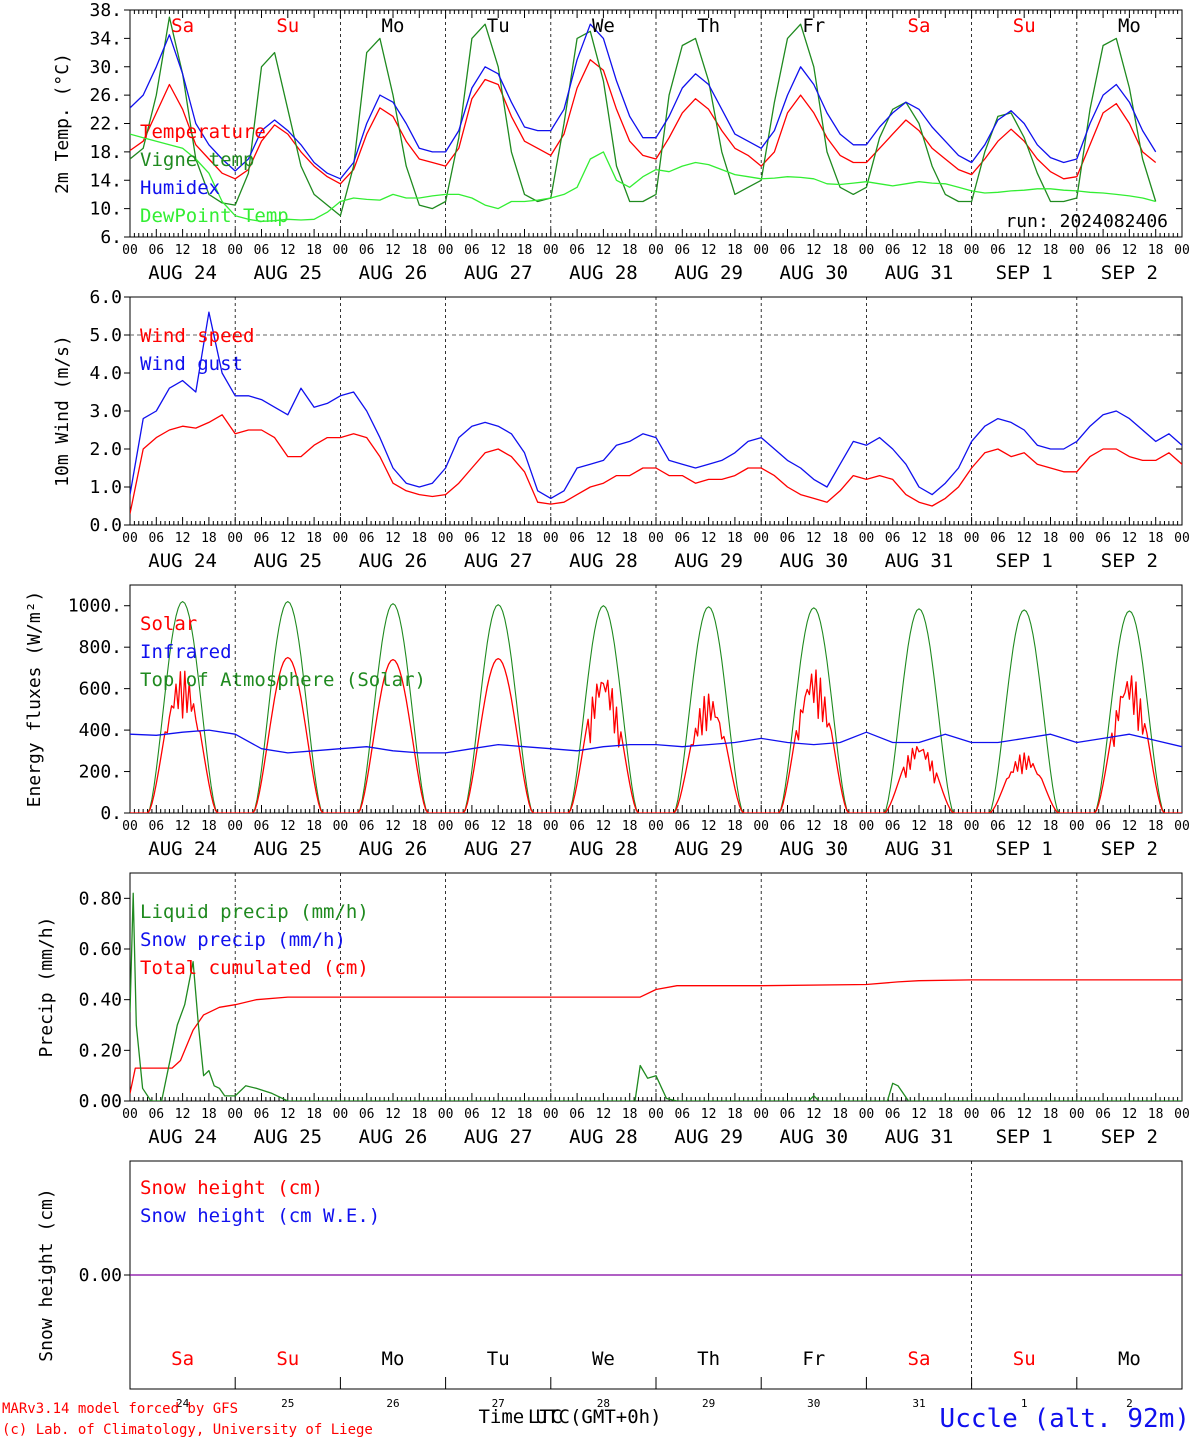 This screenshot has width=1194, height=1440. I want to click on legend-entry: Humidex, so click(180, 188).